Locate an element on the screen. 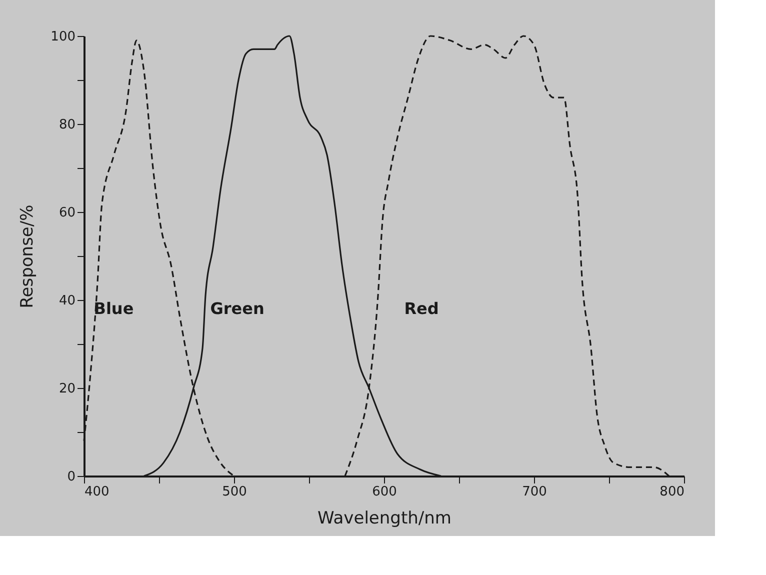  x-tick-label: 400 is located at coordinates (97, 492).